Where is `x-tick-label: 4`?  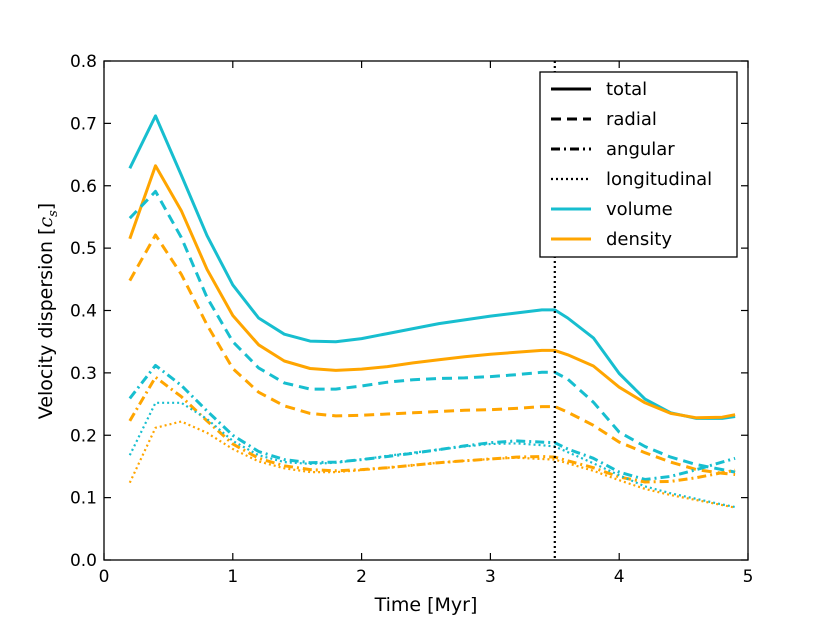 x-tick-label: 4 is located at coordinates (619, 577).